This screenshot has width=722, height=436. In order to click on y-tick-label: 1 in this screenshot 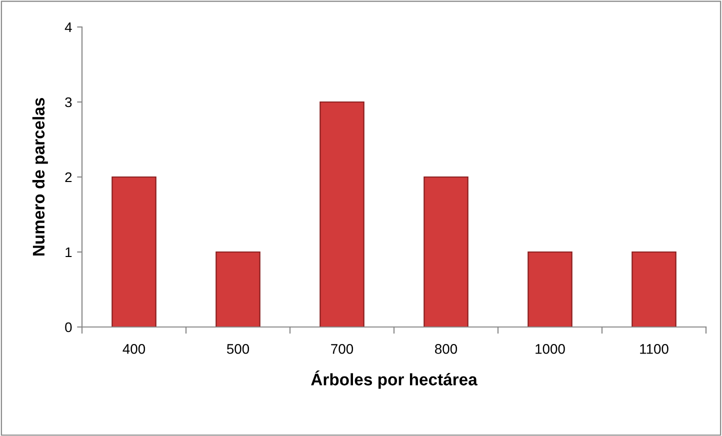, I will do `click(69, 252)`.